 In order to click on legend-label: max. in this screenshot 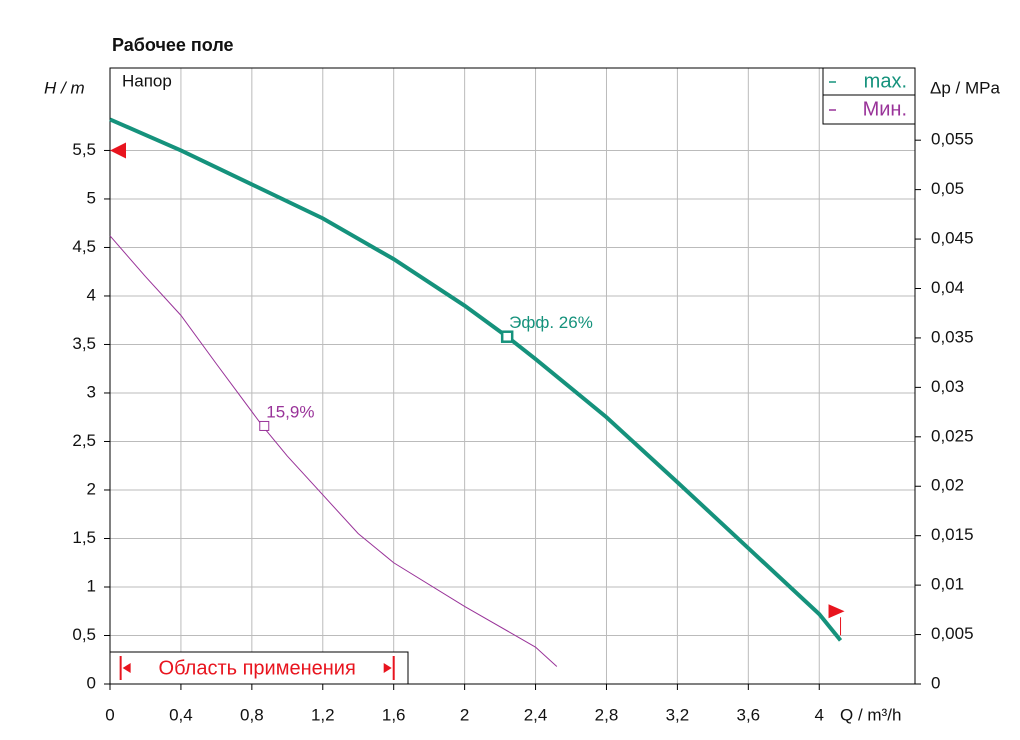, I will do `click(885, 81)`.